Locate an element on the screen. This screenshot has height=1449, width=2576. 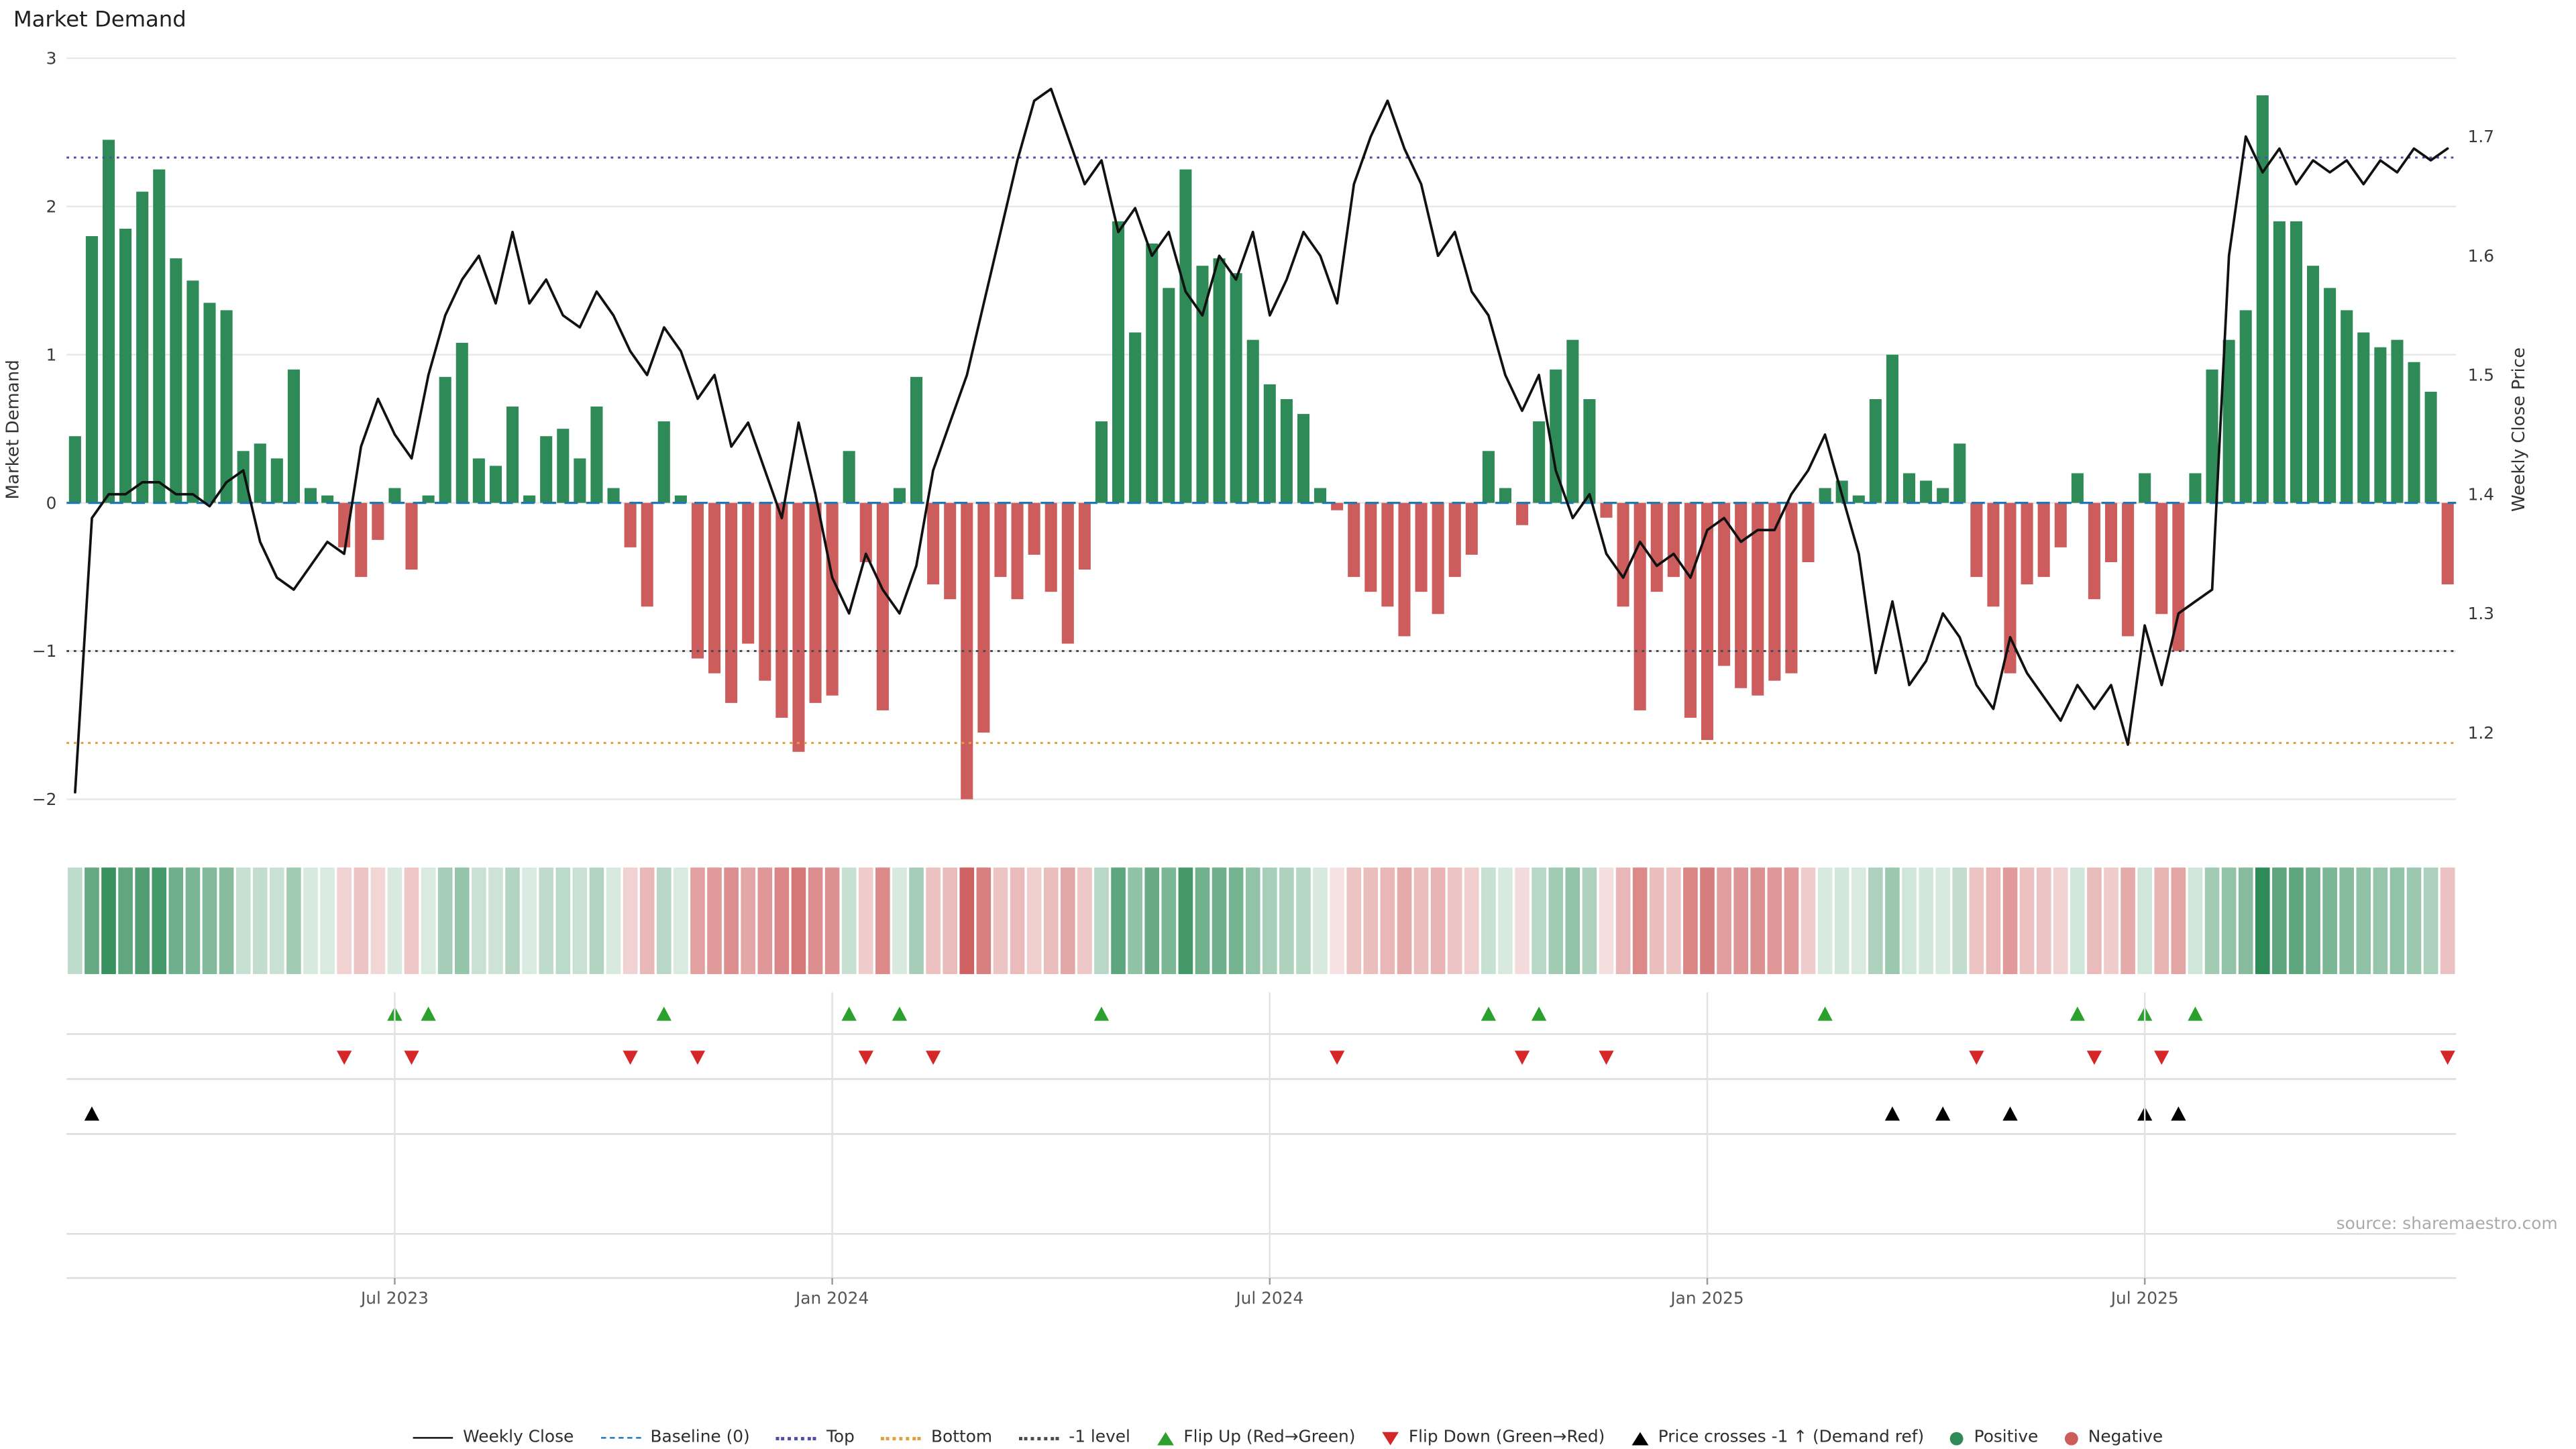
legend-item-label: Price crosses -1 ↑ (Demand ref) is located at coordinates (1791, 1438).